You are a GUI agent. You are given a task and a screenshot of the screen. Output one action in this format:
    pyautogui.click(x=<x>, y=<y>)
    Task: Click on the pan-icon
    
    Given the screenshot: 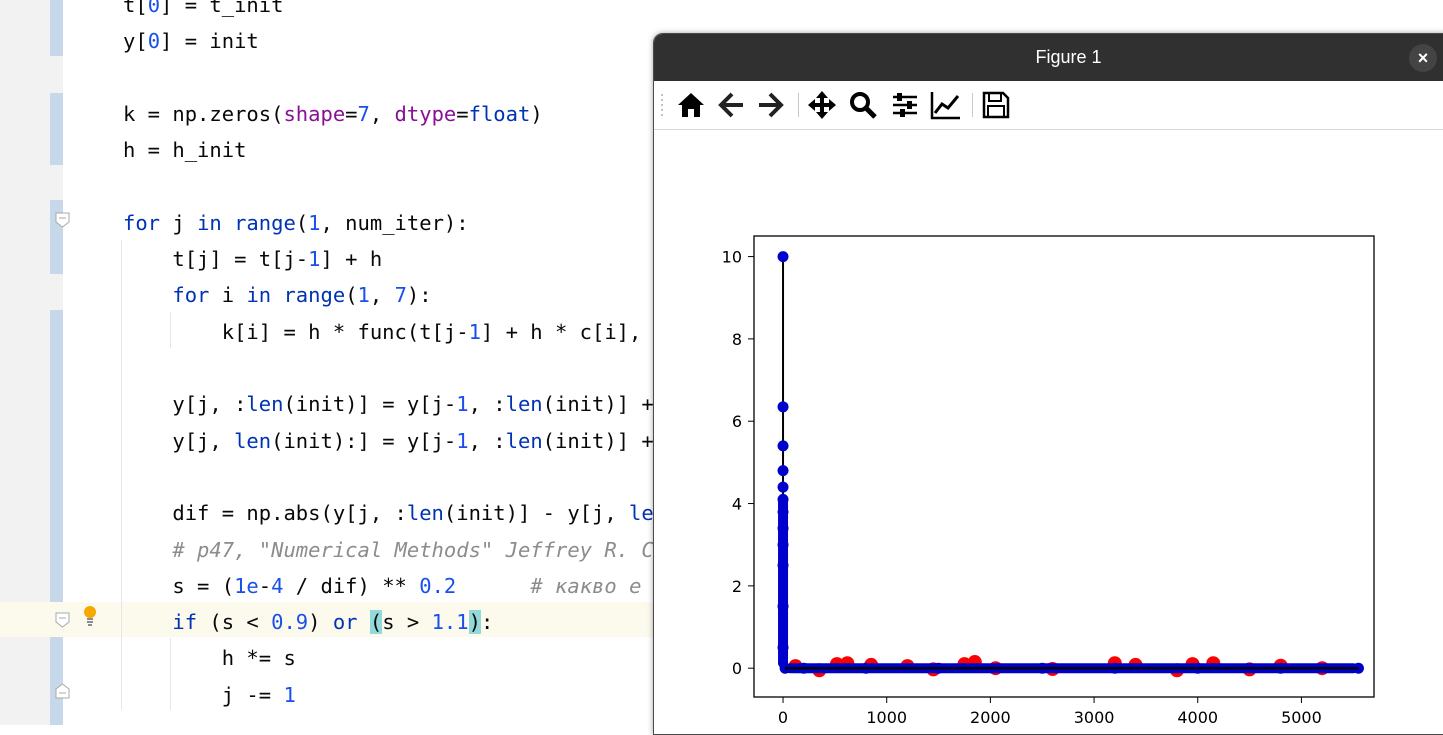 What is the action you would take?
    pyautogui.click(x=822, y=105)
    